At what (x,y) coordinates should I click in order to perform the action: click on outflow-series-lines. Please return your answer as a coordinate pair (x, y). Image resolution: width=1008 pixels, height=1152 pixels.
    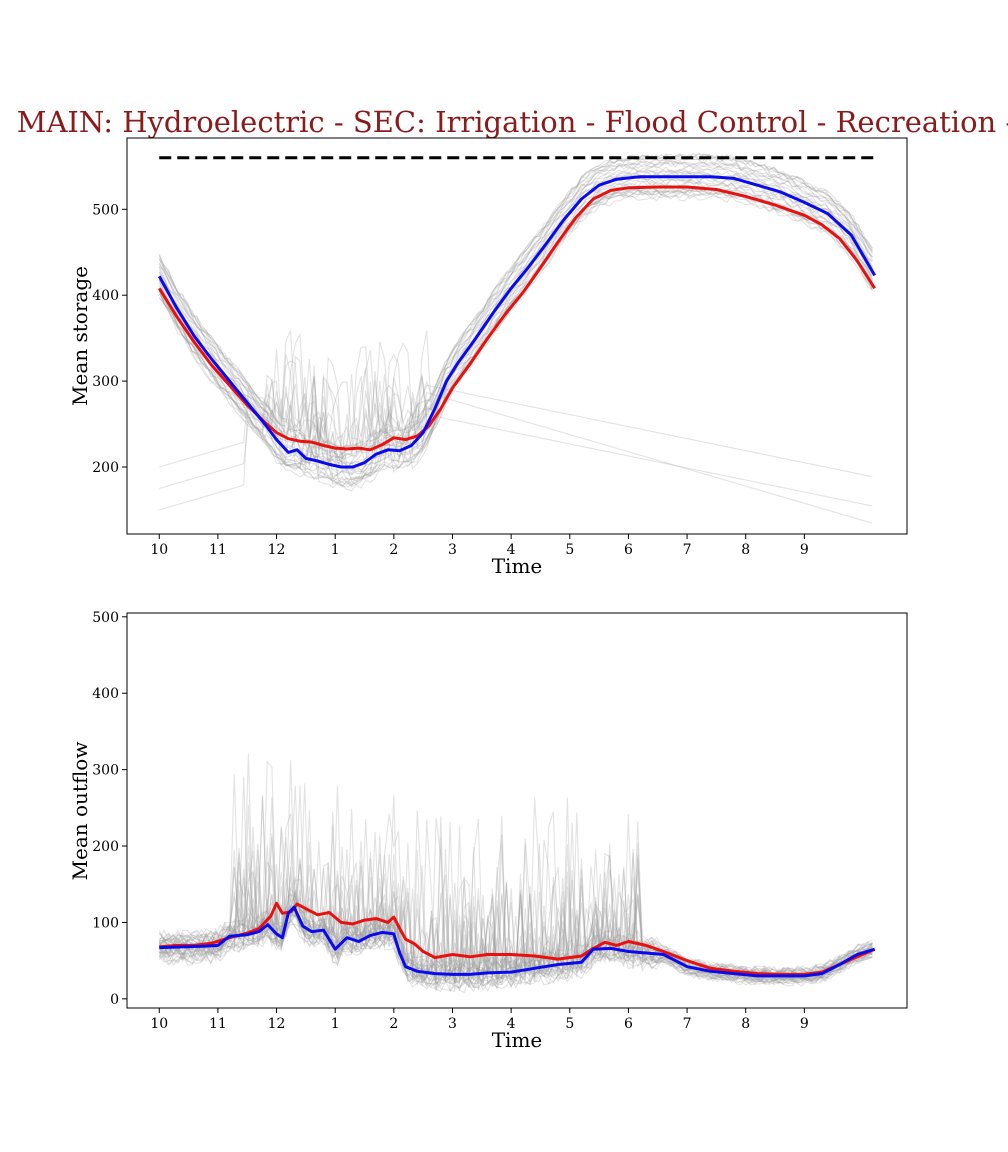
    Looking at the image, I should click on (517, 939).